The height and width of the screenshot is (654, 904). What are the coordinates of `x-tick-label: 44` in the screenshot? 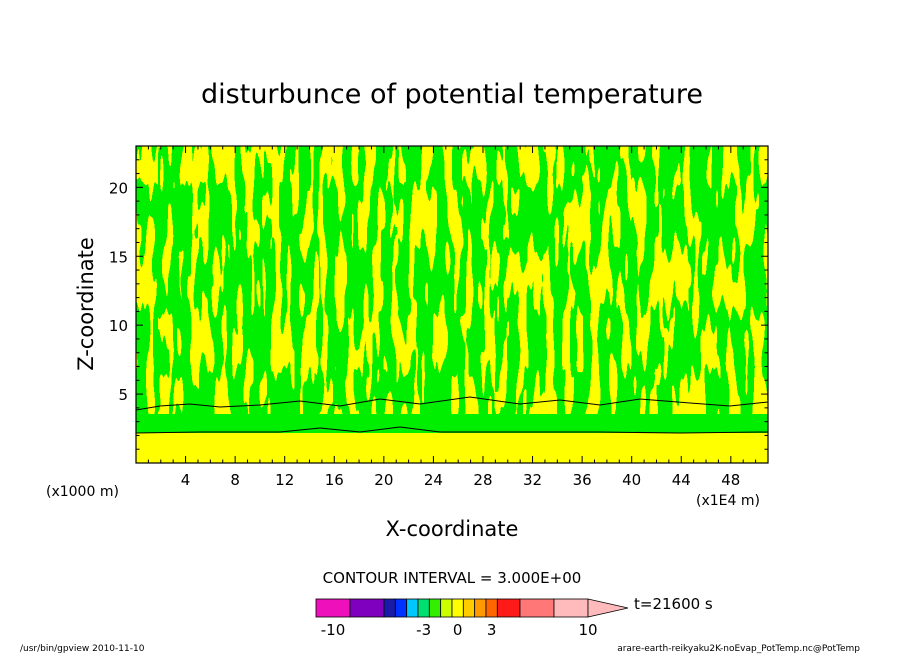 It's located at (681, 480).